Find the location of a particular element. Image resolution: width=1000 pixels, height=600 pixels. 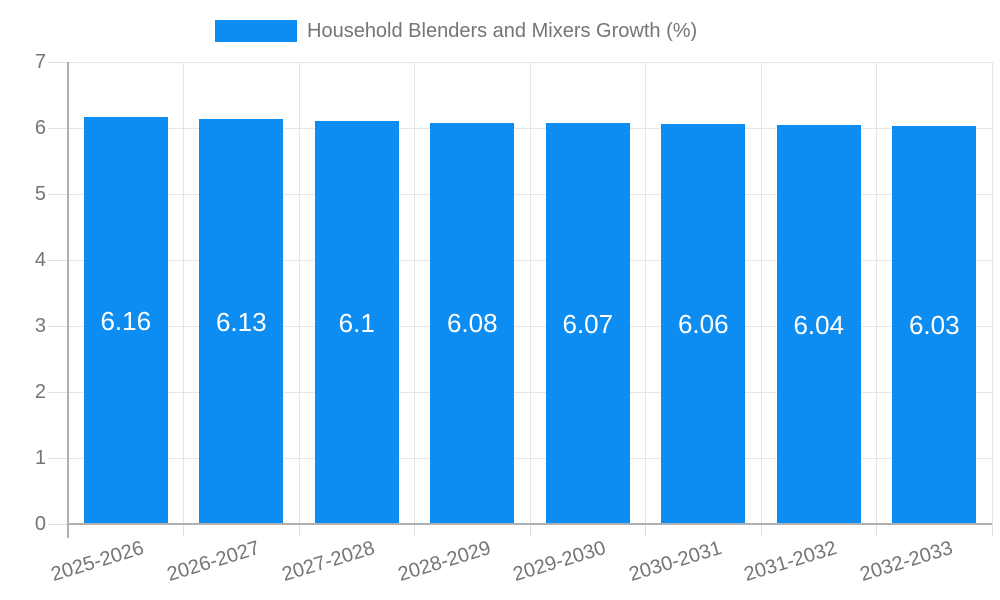

bar: 6.06 is located at coordinates (703, 324).